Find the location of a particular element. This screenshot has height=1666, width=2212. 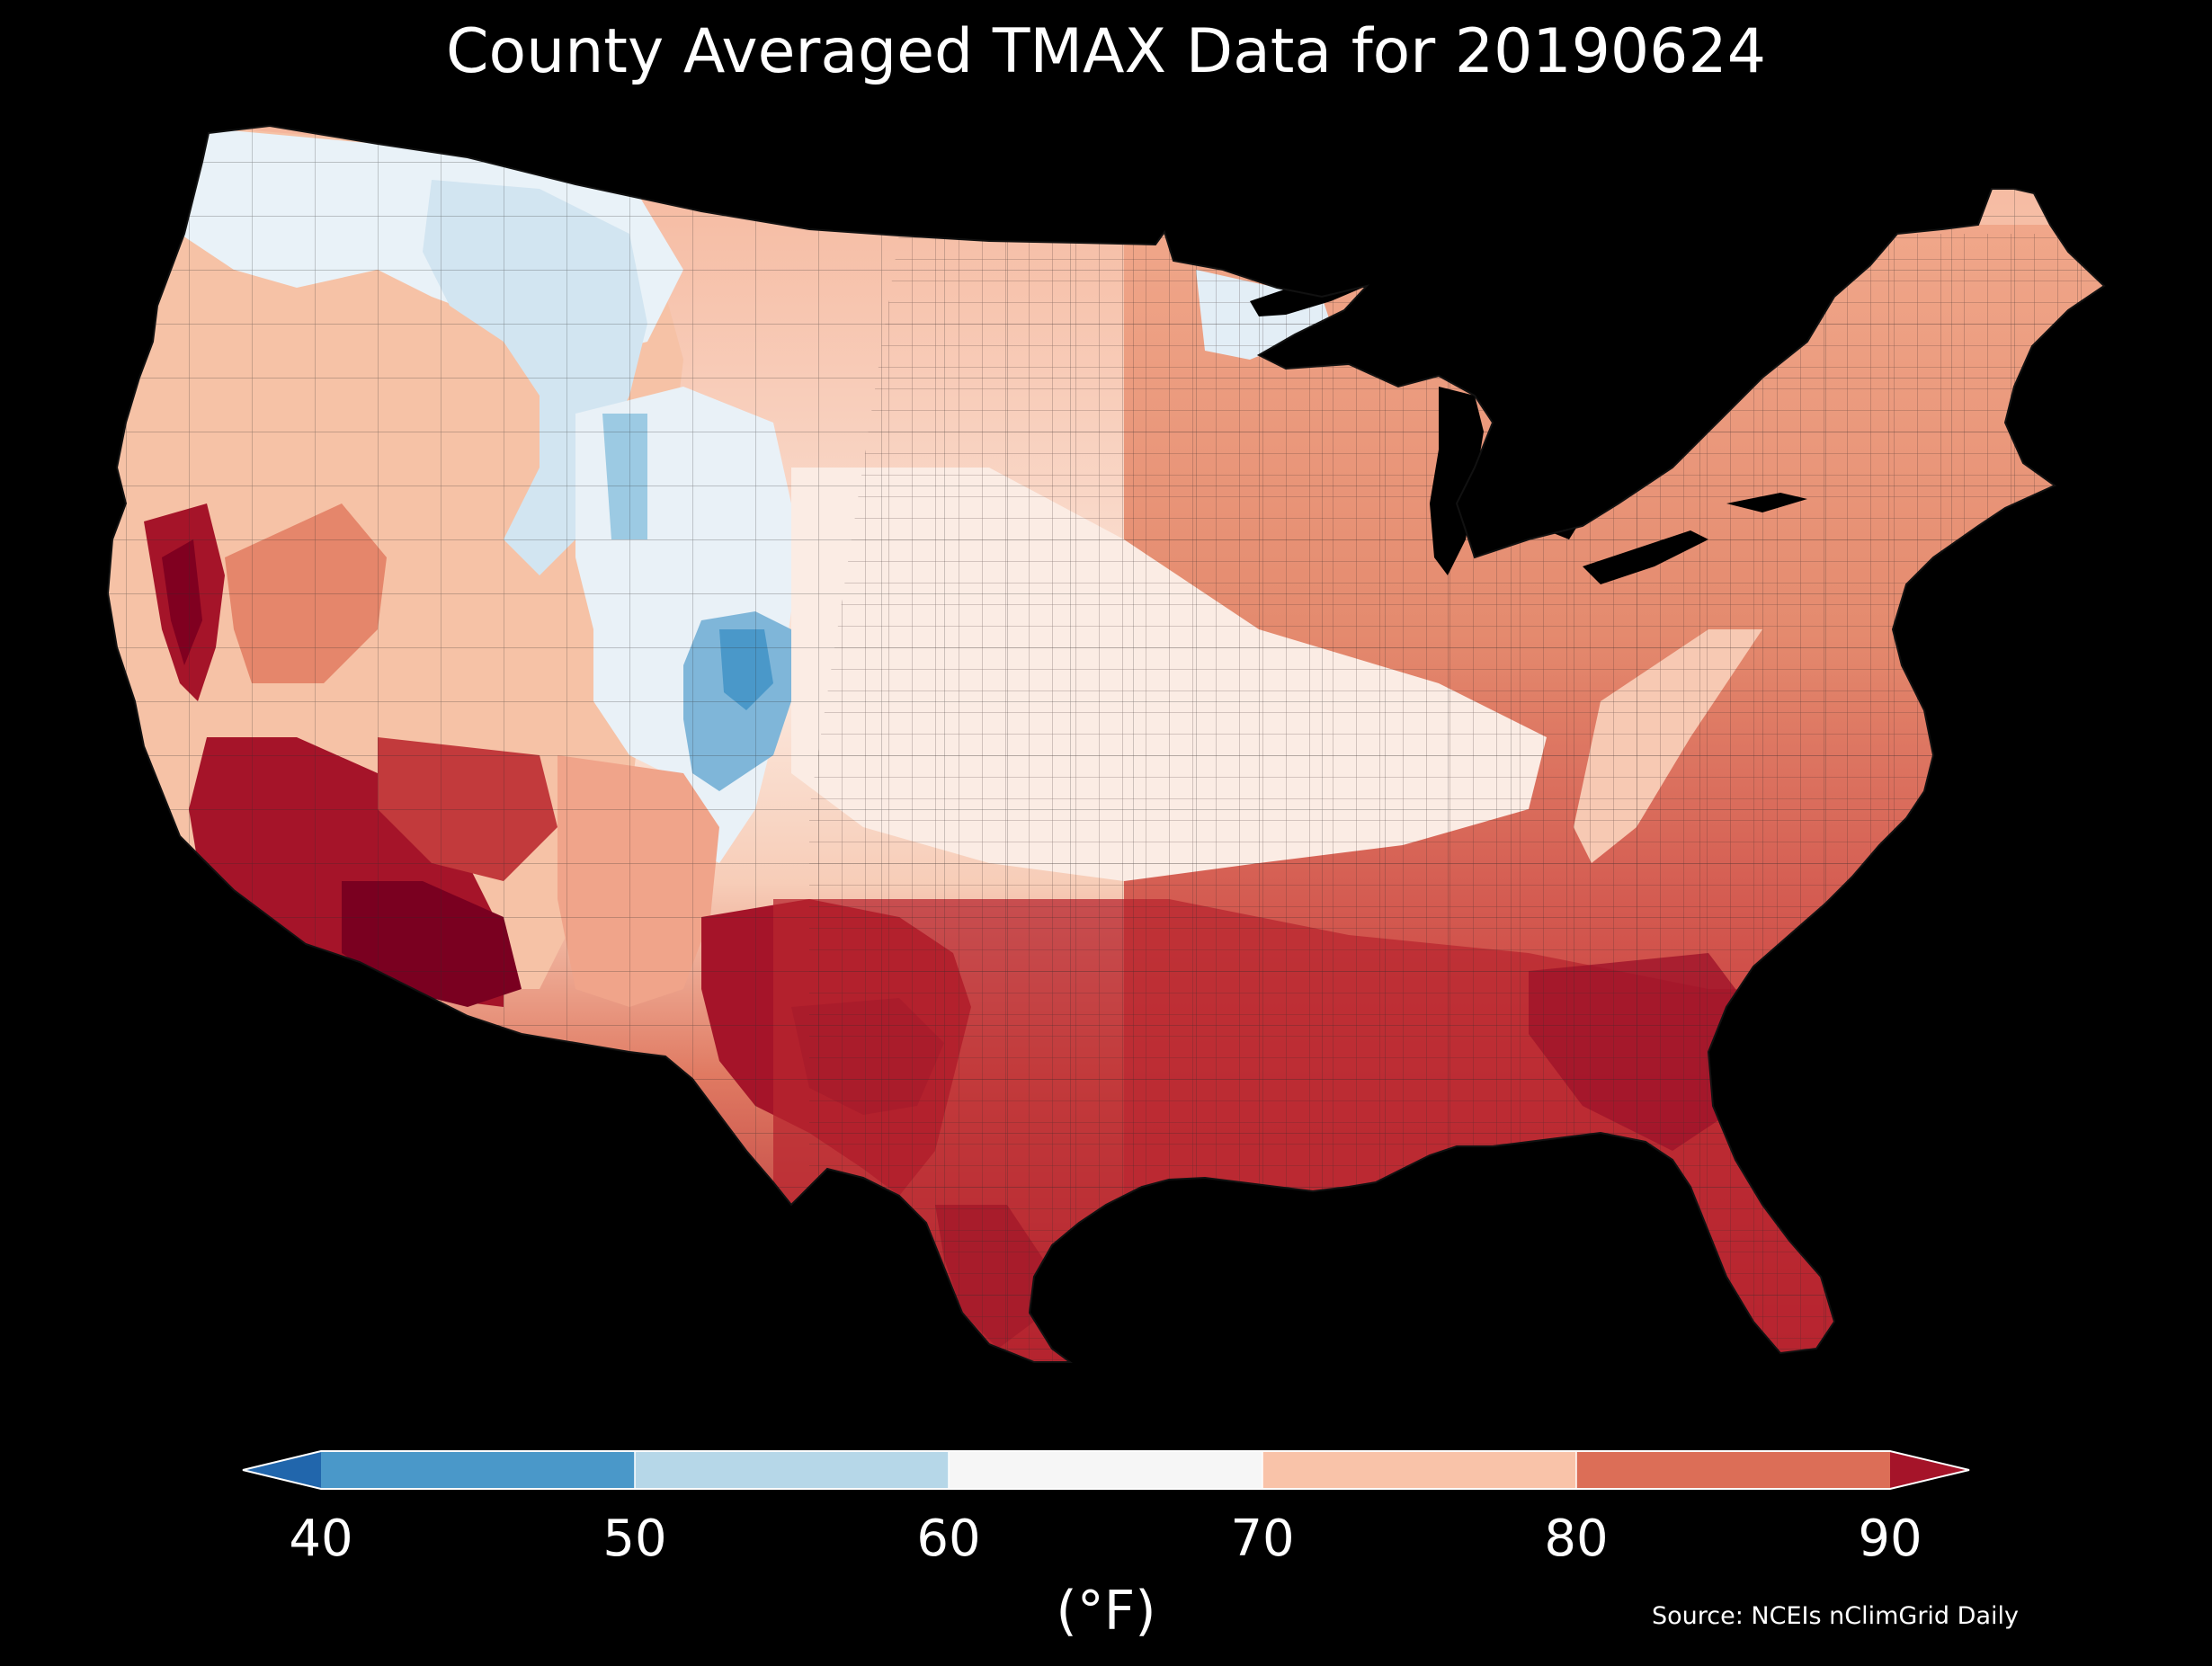

colorbar-tick-70: 70 is located at coordinates (1262, 1539).